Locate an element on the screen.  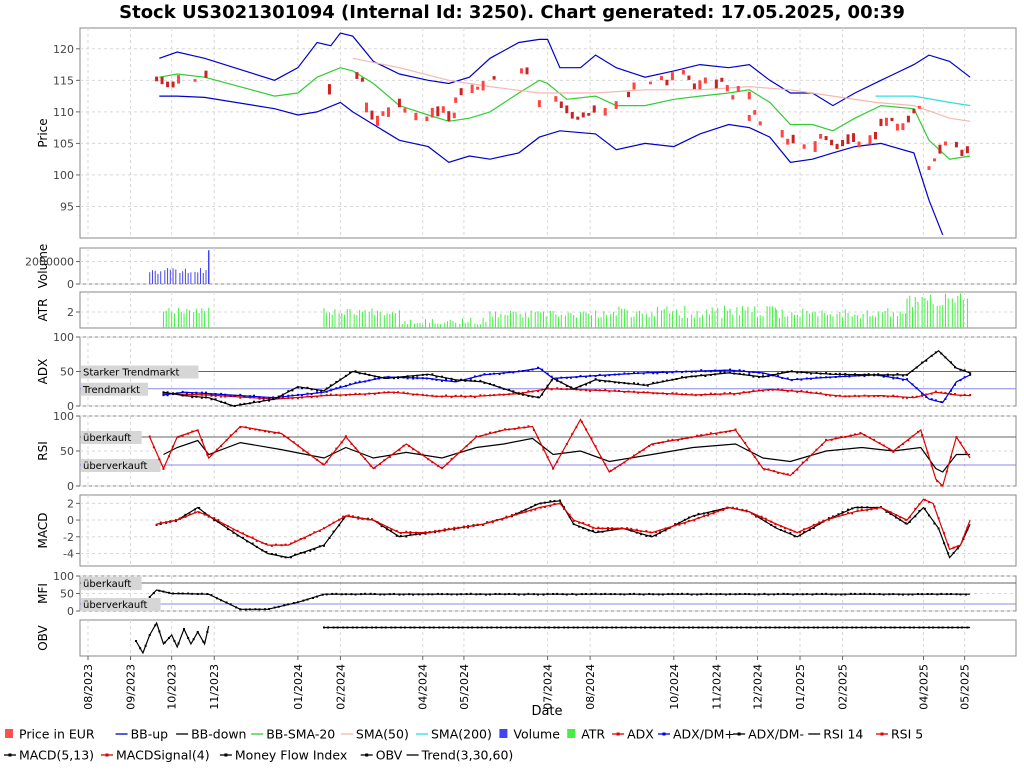
legend-item: BB-SMA-20 is located at coordinates (293, 734).